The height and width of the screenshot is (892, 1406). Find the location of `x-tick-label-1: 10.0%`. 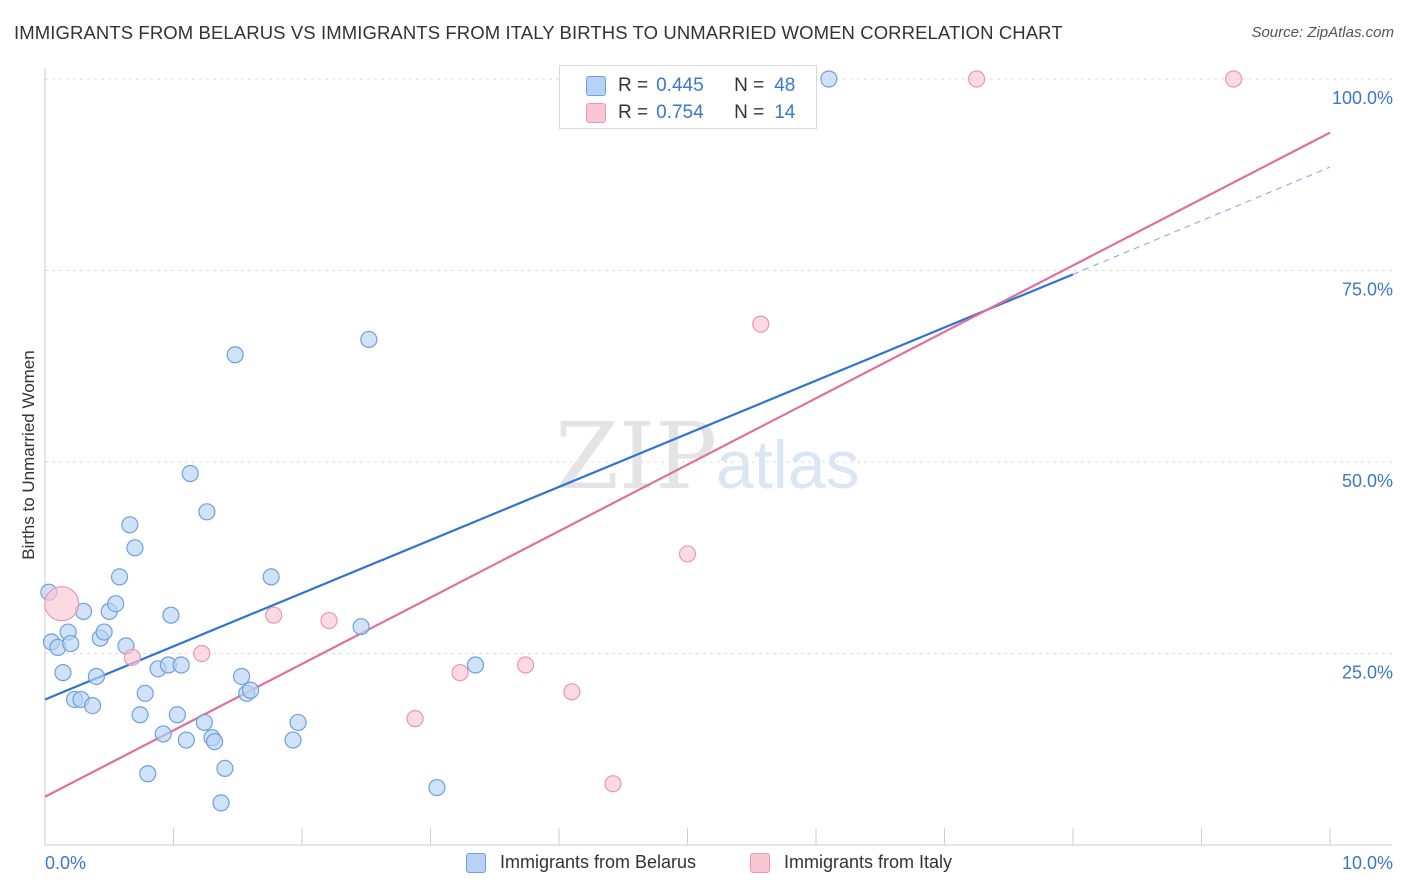

x-tick-label-1: 10.0% is located at coordinates (1367, 863).